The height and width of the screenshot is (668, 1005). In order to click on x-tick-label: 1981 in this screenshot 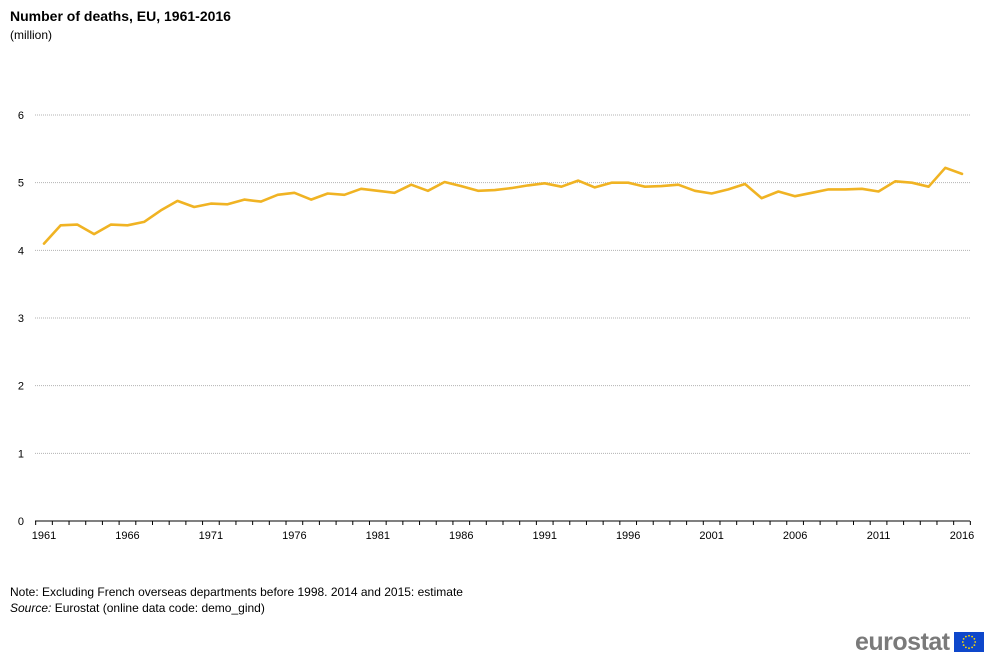, I will do `click(378, 536)`.